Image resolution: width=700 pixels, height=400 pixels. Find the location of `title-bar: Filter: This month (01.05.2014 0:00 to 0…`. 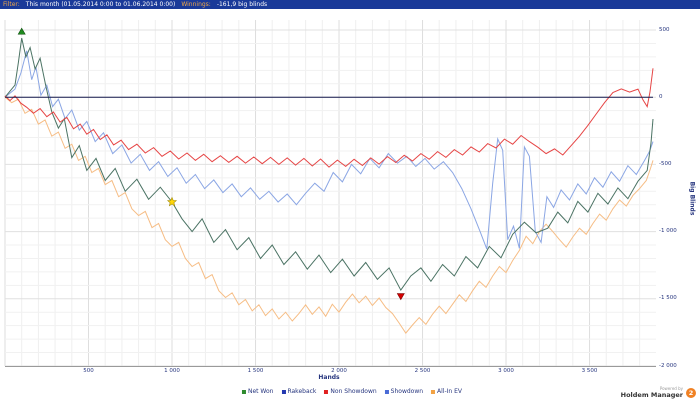

title-bar: Filter: This month (01.05.2014 0:00 to 0… is located at coordinates (350, 4).